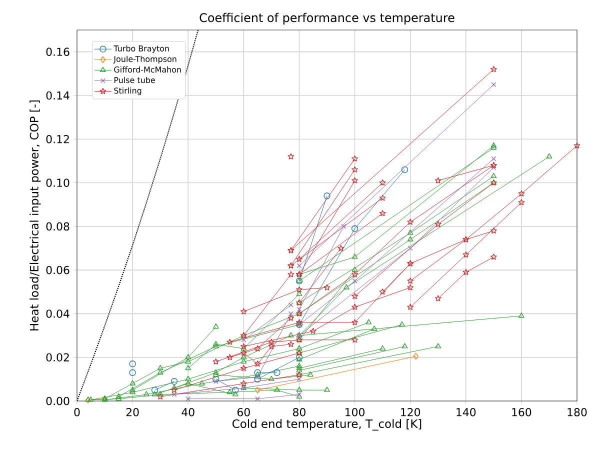 This screenshot has height=450, width=597. Describe the element at coordinates (132, 412) in the screenshot. I see `x-tick-label: 20` at that location.